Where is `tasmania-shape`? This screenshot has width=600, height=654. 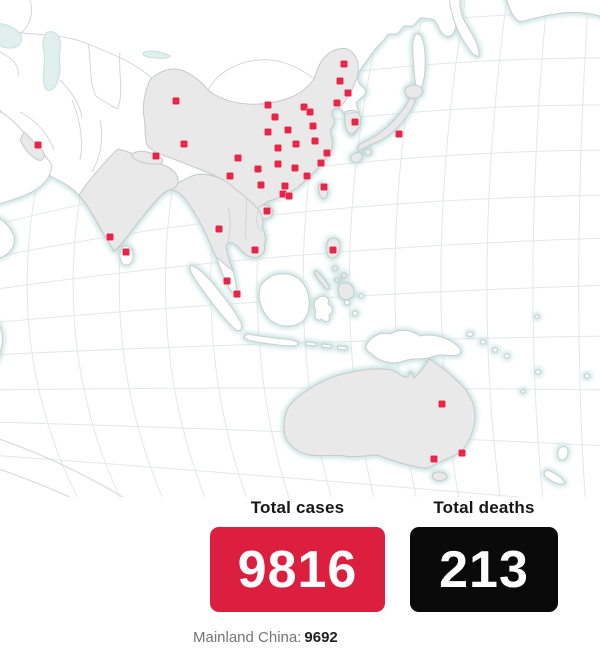 tasmania-shape is located at coordinates (440, 476).